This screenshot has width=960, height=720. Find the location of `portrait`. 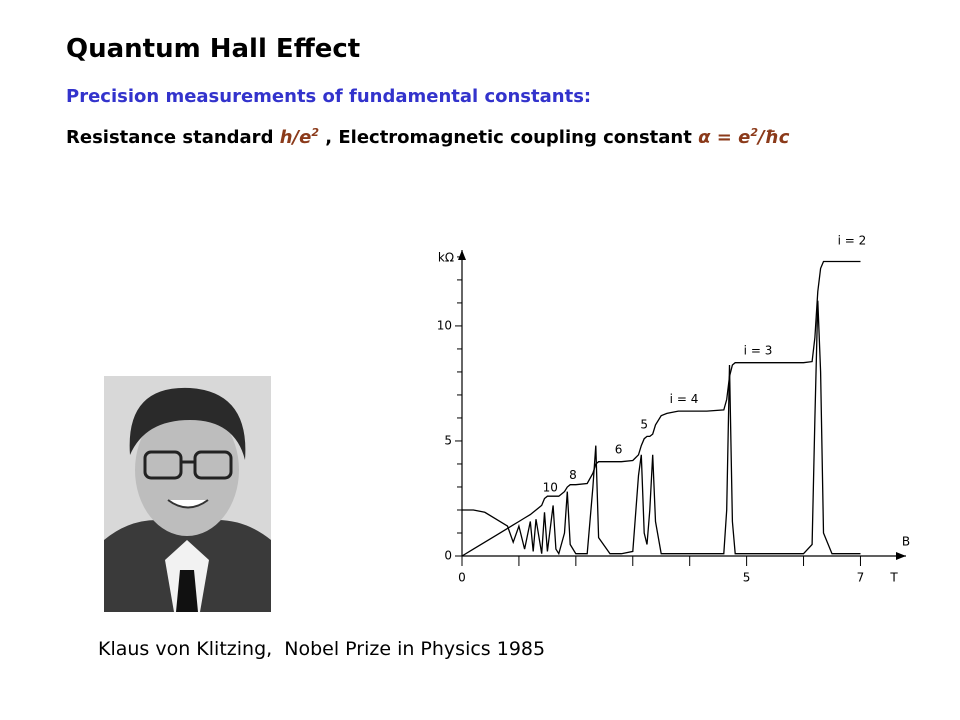

portrait is located at coordinates (187, 494).